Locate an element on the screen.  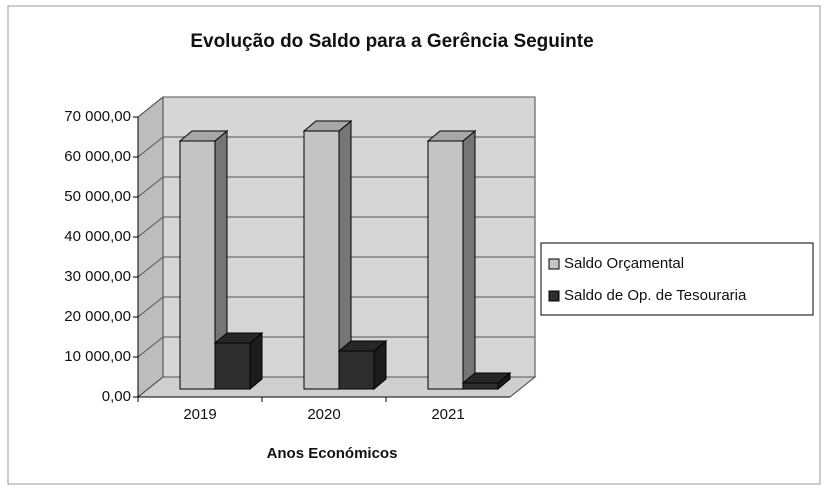
y-tick-label: 70 000,00 is located at coordinates (97, 116).